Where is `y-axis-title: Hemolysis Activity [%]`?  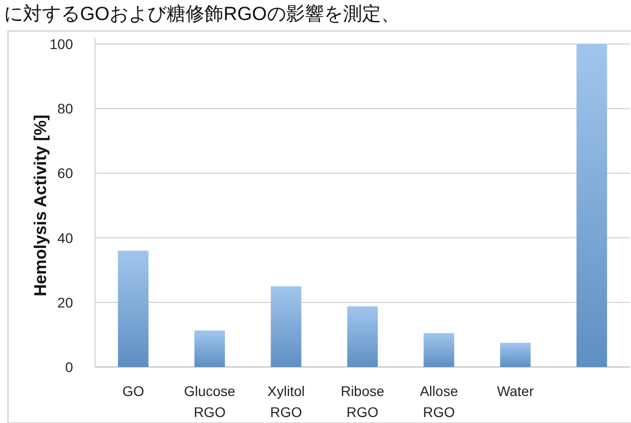
y-axis-title: Hemolysis Activity [%] is located at coordinates (40, 205).